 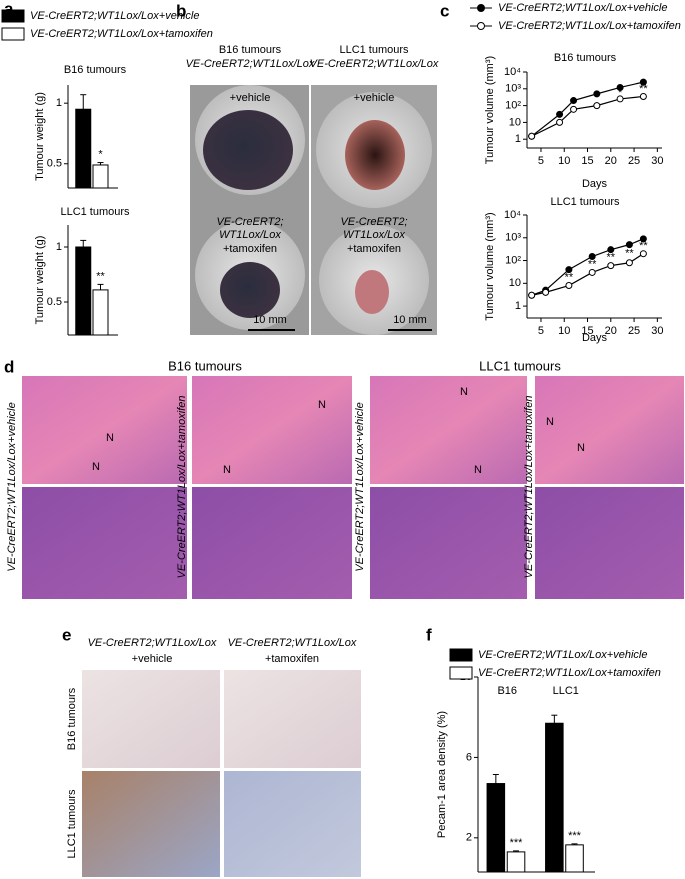 I want to click on y-tick-label: 10, so click(x=515, y=122).